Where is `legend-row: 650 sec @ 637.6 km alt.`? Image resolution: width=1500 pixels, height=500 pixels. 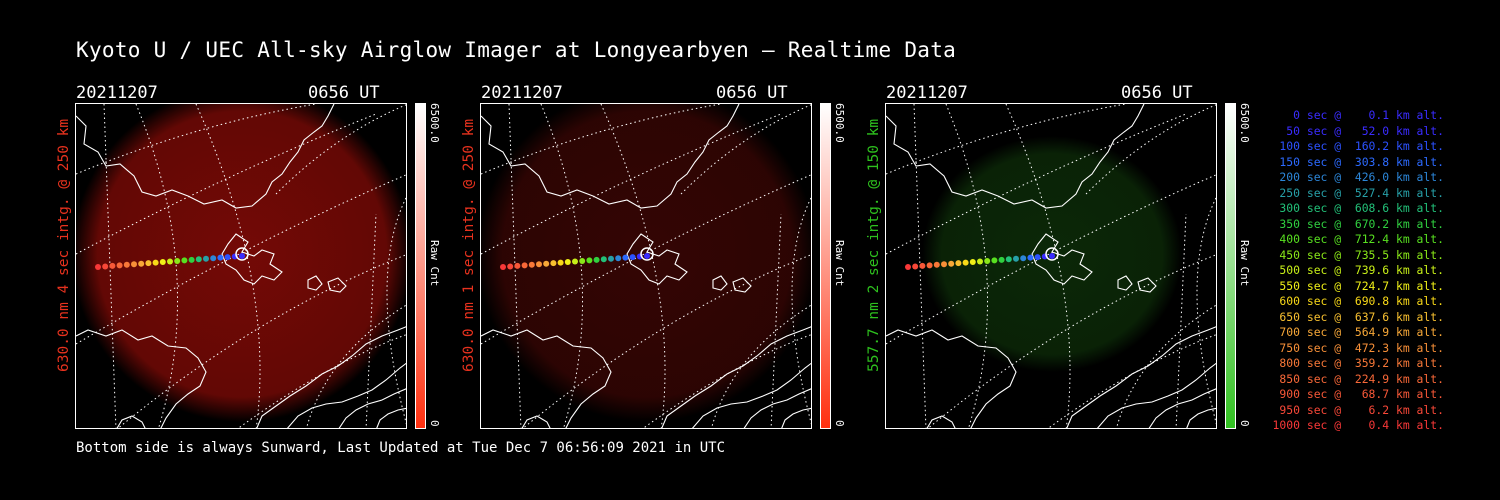 legend-row: 650 sec @ 637.6 km alt. is located at coordinates (1358, 316).